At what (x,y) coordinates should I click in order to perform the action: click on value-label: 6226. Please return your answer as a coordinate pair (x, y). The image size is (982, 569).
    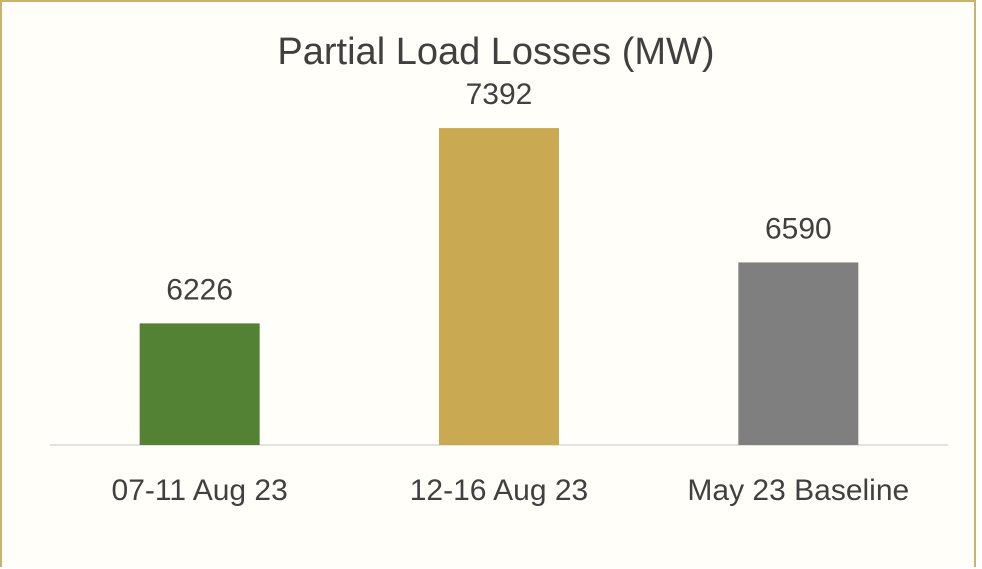
    Looking at the image, I should click on (199, 289).